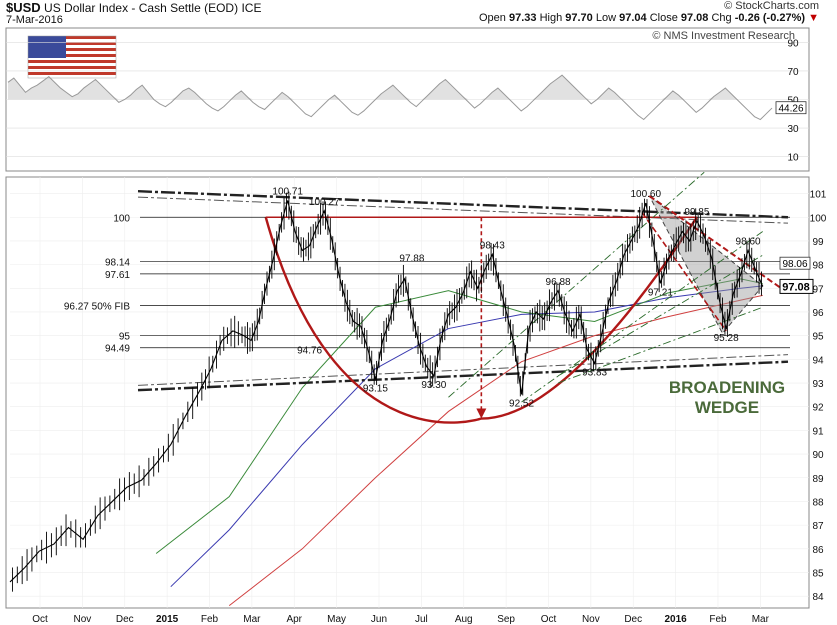 This screenshot has width=837, height=625. Describe the element at coordinates (375, 388) in the screenshot. I see `price-annotation: 93.15` at that location.